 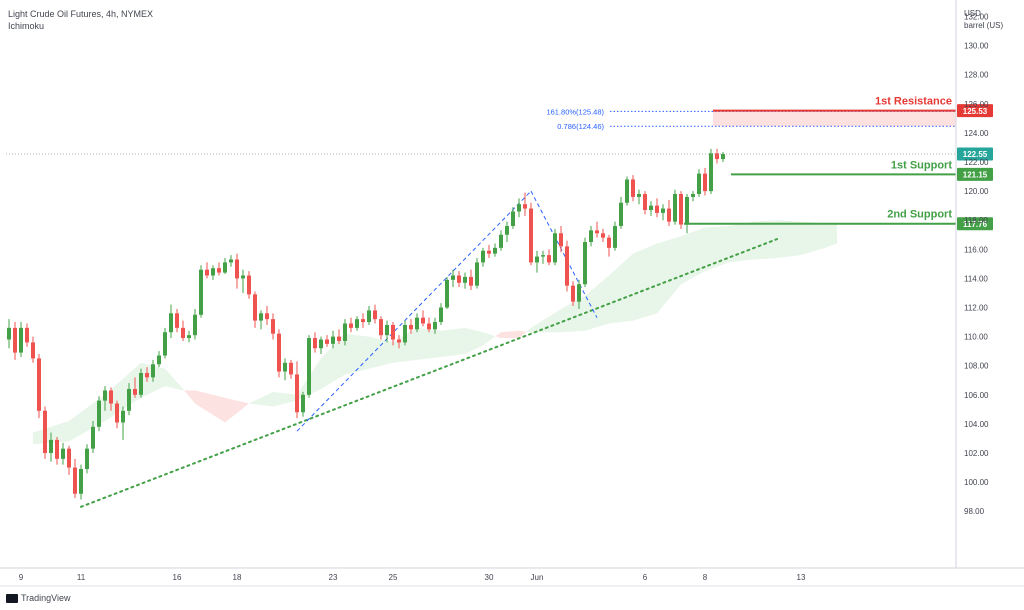 What do you see at coordinates (976, 249) in the screenshot?
I see `y-tick-label: 116.00` at bounding box center [976, 249].